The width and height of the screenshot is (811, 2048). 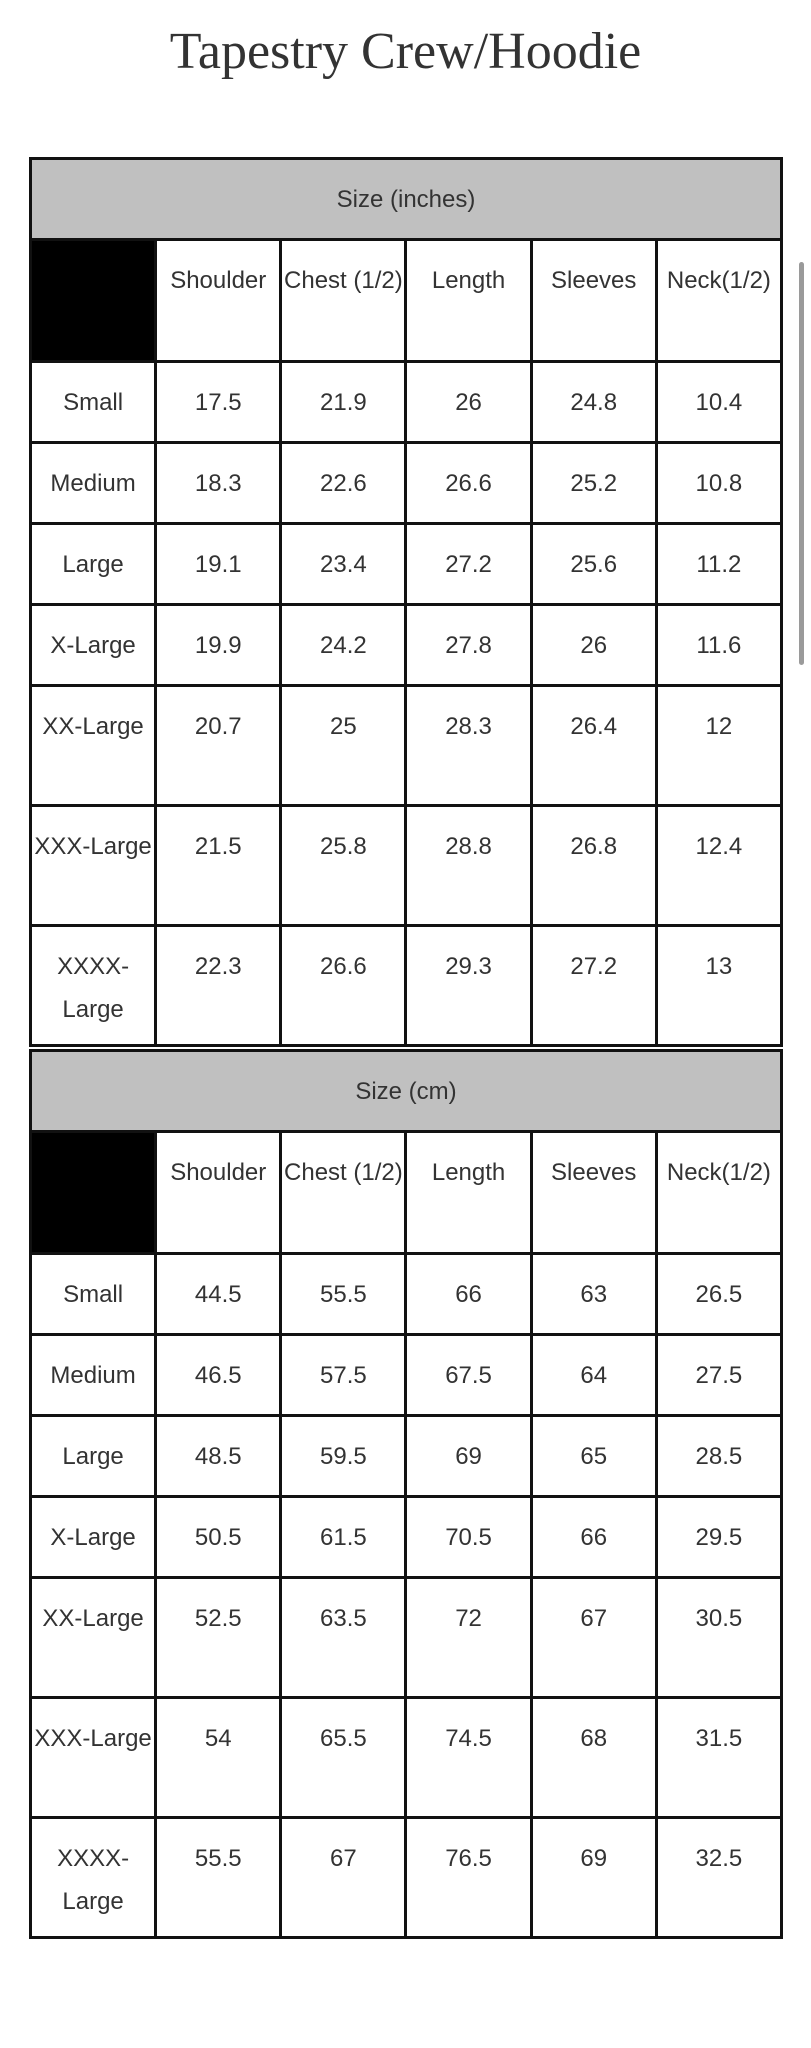 What do you see at coordinates (405, 51) in the screenshot?
I see `page-title: Tapestry Crew/Hoodie` at bounding box center [405, 51].